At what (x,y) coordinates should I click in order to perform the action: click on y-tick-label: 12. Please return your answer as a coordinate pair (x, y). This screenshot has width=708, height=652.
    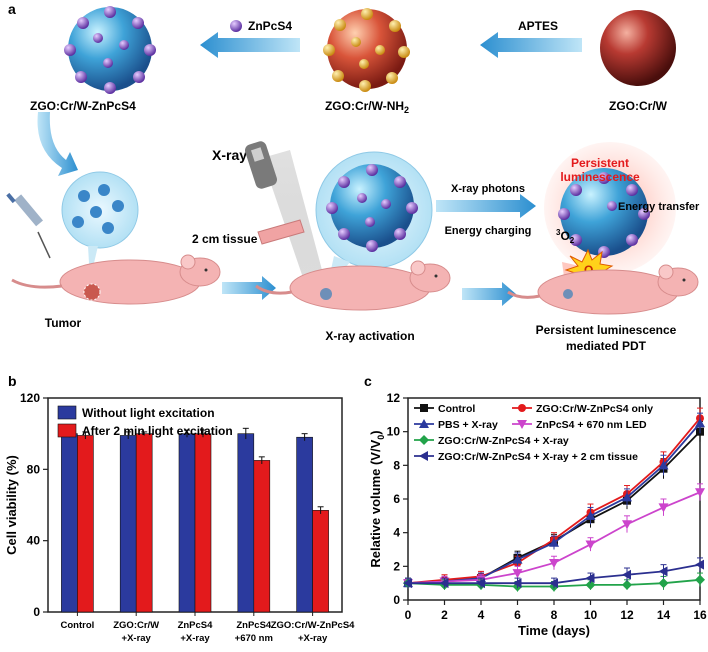
    Looking at the image, I should click on (394, 398).